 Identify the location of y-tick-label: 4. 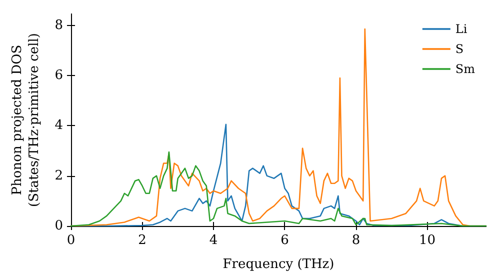
(58, 126).